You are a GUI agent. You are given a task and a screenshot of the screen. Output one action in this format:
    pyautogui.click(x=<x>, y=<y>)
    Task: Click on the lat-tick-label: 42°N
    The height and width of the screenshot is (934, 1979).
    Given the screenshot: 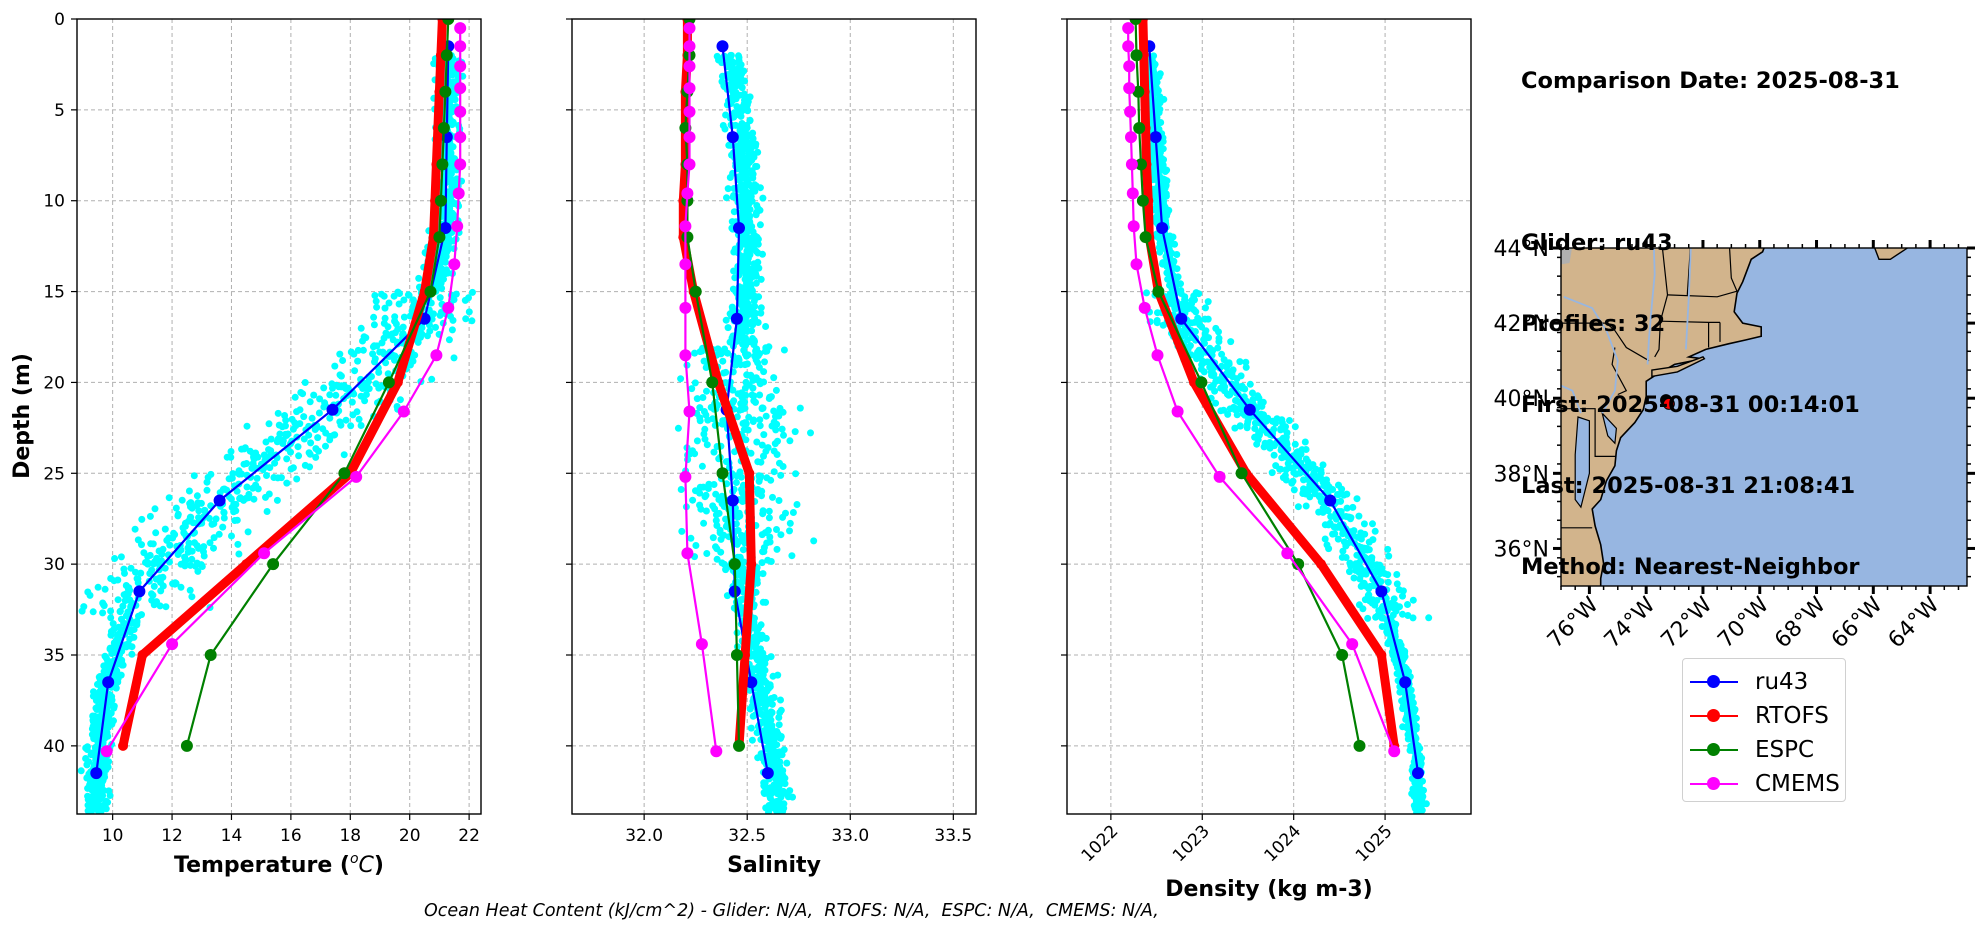 What is the action you would take?
    pyautogui.click(x=1521, y=324)
    